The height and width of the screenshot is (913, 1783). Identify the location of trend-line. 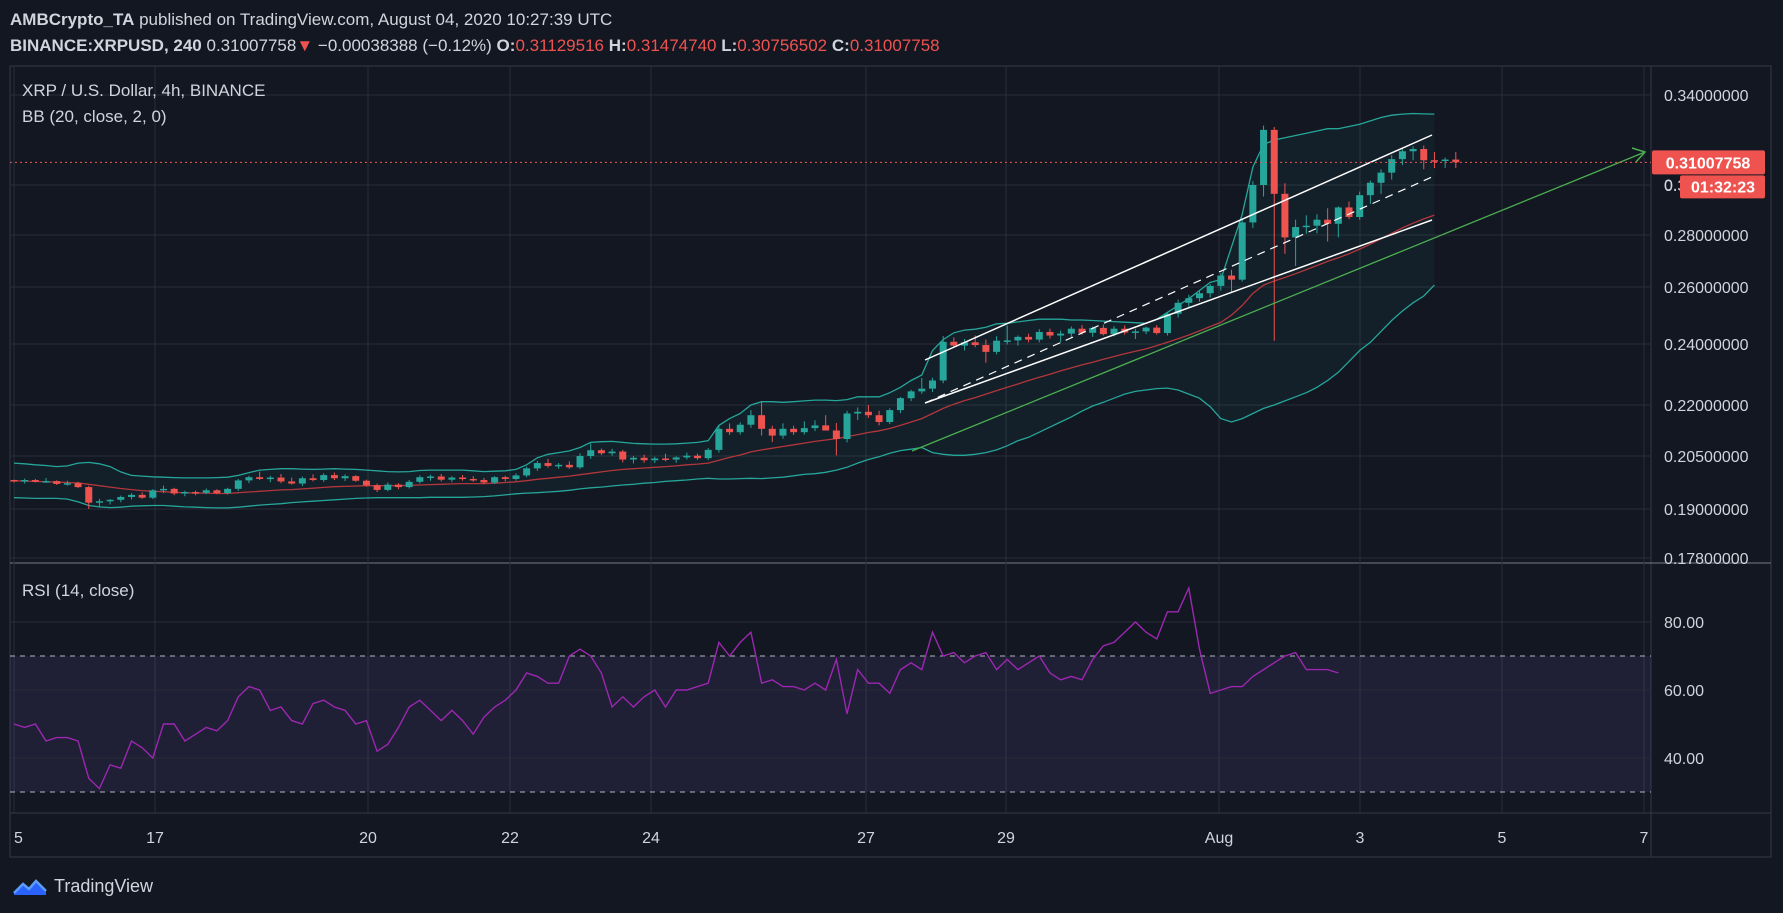
(1278, 301).